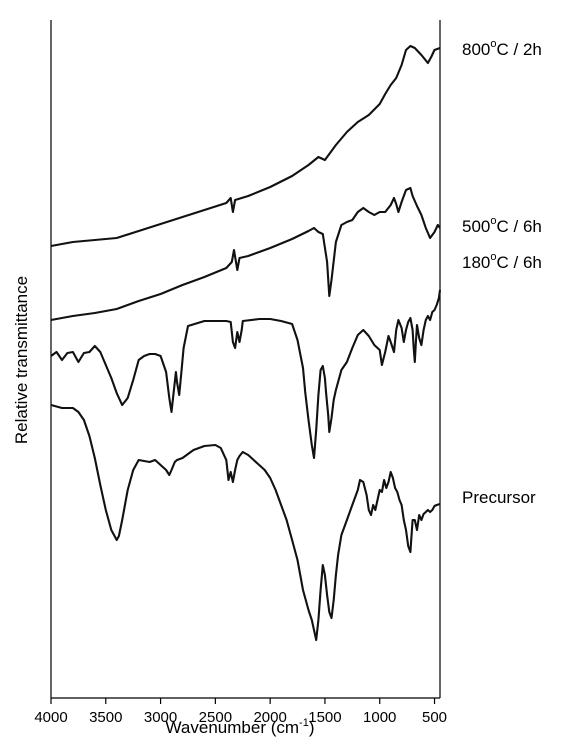 The image size is (562, 741). What do you see at coordinates (312, 727) in the screenshot?
I see `x-axis-label-close: )` at bounding box center [312, 727].